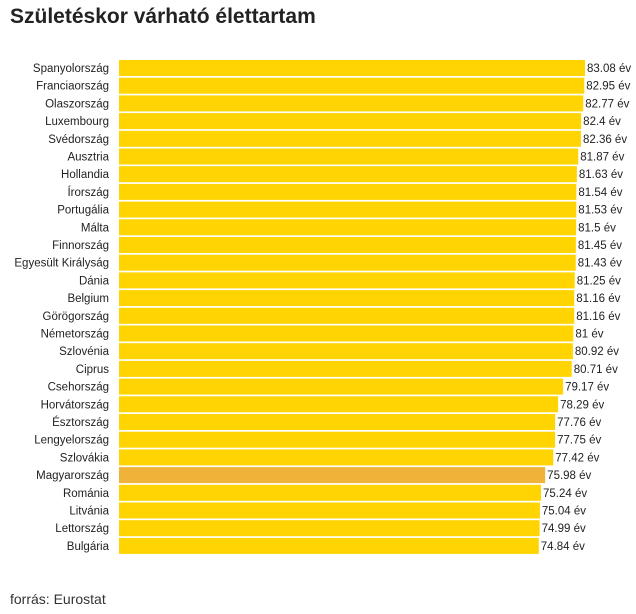  I want to click on value-label: 77.76 év, so click(579, 423).